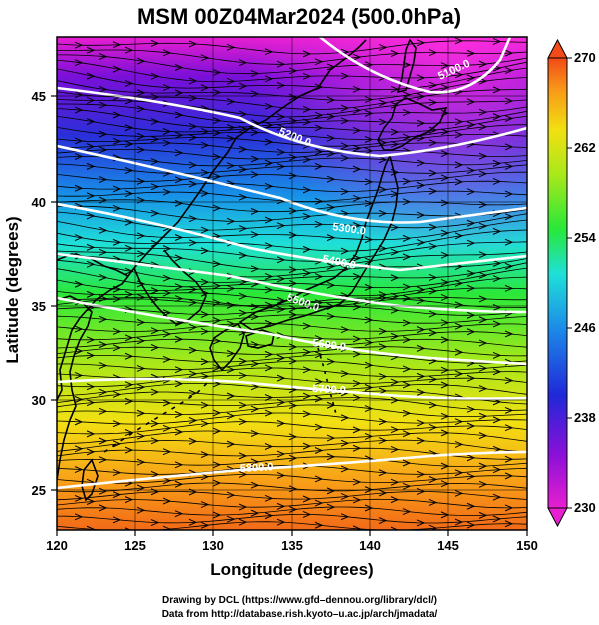 This screenshot has height=625, width=599. Describe the element at coordinates (557, 283) in the screenshot. I see `colorbar-gradient` at that location.